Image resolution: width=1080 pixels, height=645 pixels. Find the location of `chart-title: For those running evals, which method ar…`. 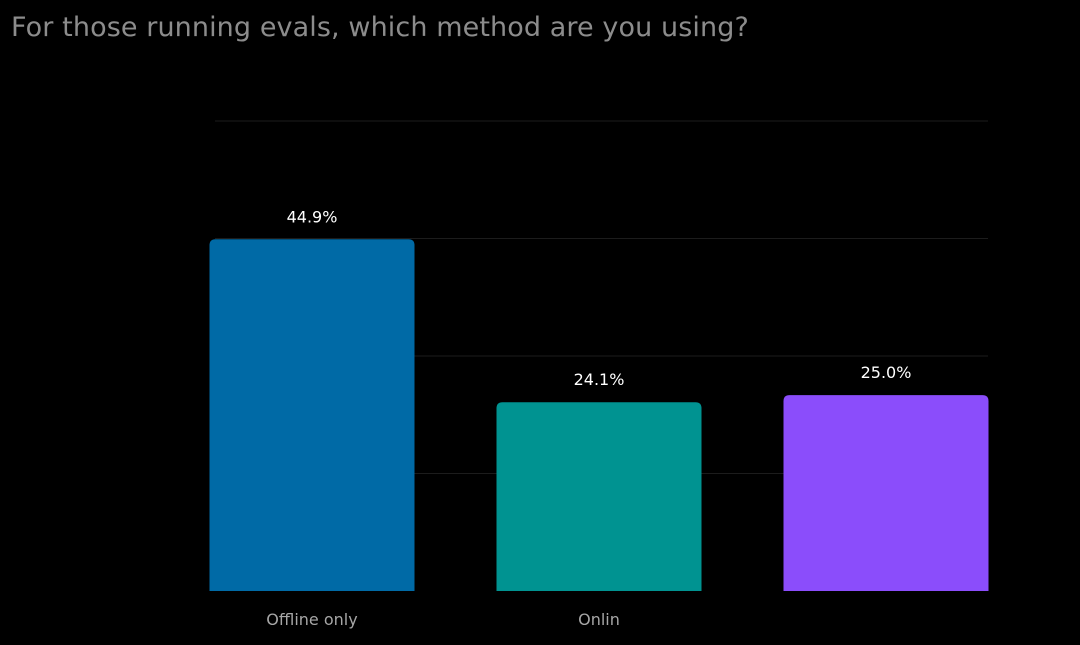

chart-title: For those running evals, which method ar… is located at coordinates (380, 27).